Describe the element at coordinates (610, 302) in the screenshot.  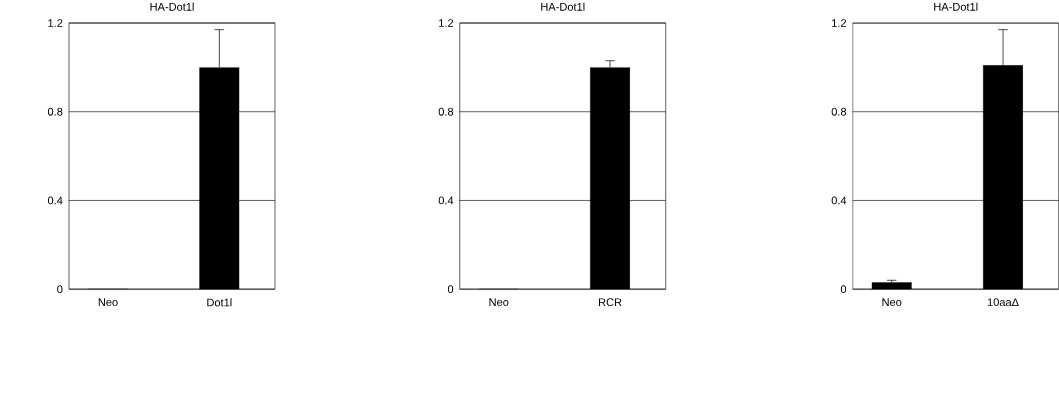
I see `x-tick-label: RCR` at that location.